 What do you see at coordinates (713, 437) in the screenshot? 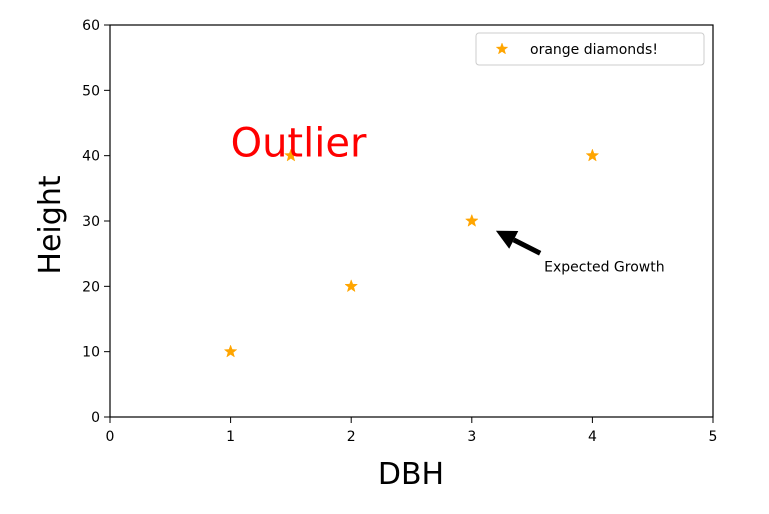
I see `x-tick-label: 5` at bounding box center [713, 437].